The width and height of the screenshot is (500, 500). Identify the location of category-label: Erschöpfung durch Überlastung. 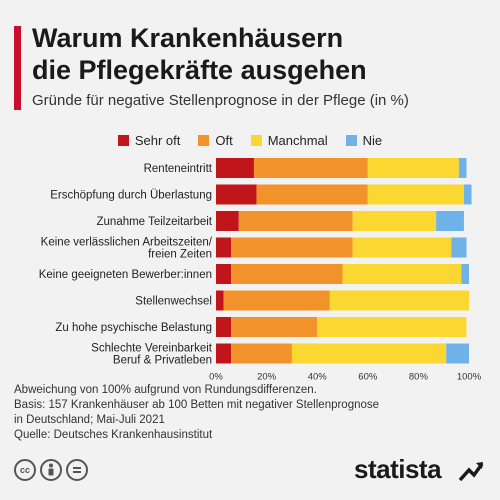
(131, 196).